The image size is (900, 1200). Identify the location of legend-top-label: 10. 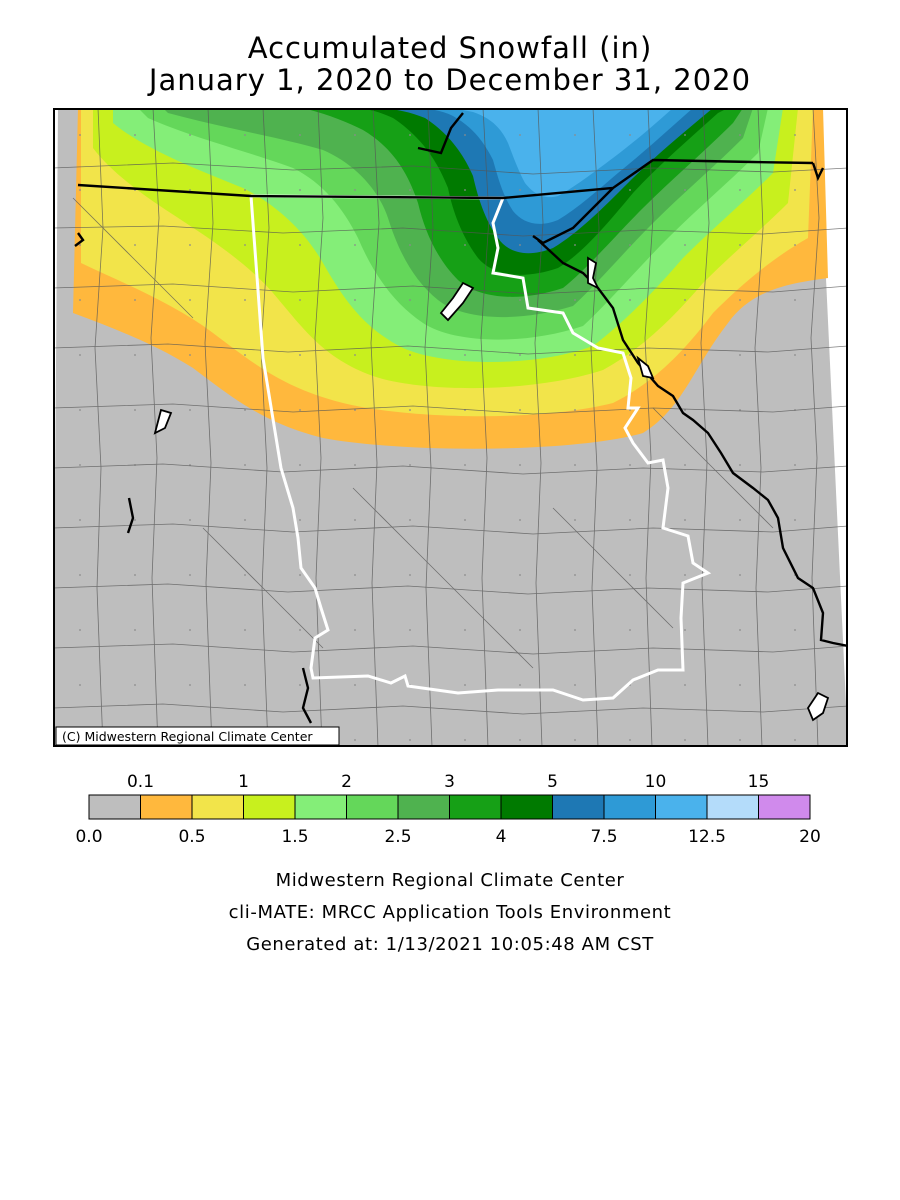
(656, 782).